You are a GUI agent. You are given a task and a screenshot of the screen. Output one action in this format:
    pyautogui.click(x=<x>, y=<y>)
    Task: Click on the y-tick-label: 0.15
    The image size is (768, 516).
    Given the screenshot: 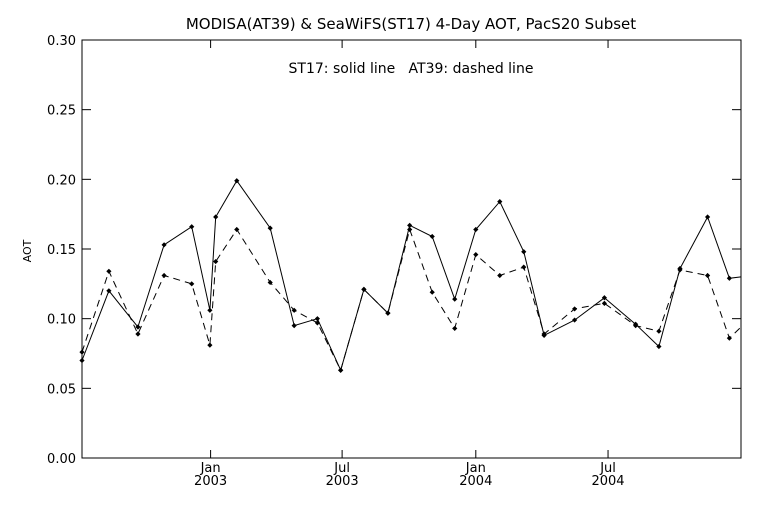 What is the action you would take?
    pyautogui.click(x=61, y=250)
    